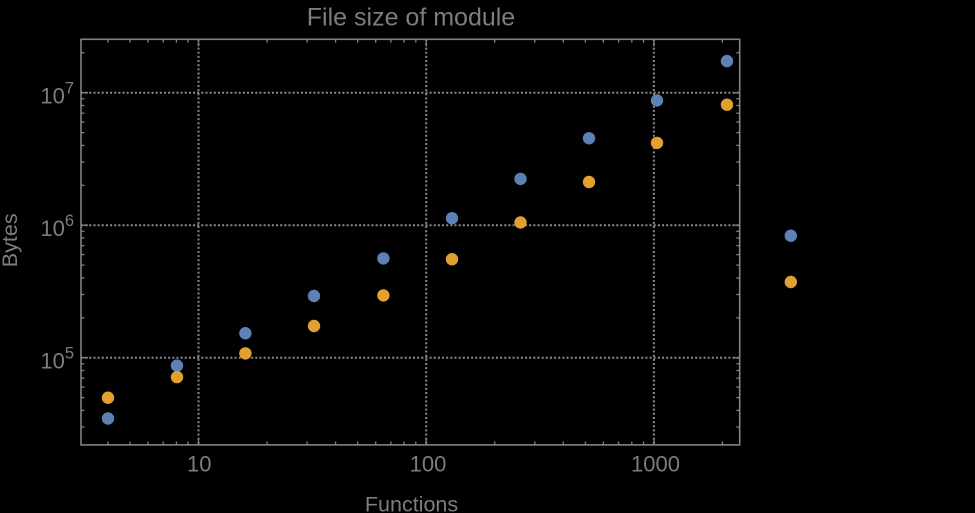  Describe the element at coordinates (57, 226) in the screenshot. I see `svg-text: 10⁶` at that location.